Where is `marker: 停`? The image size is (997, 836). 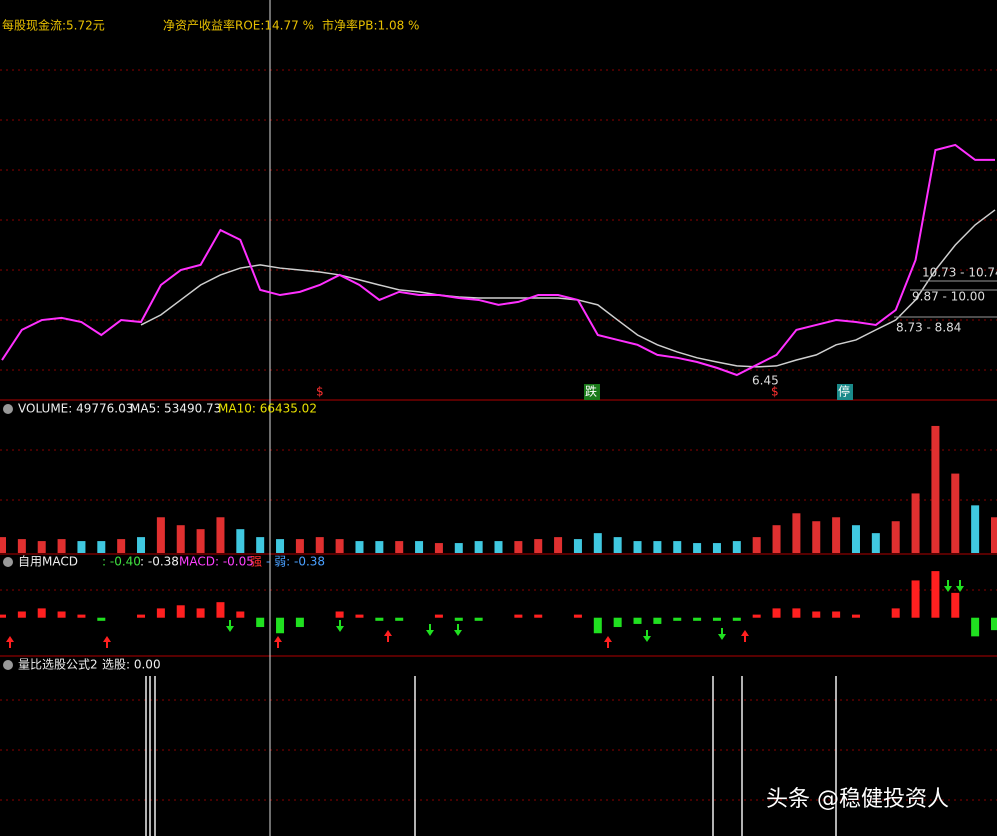 marker: 停 is located at coordinates (844, 391).